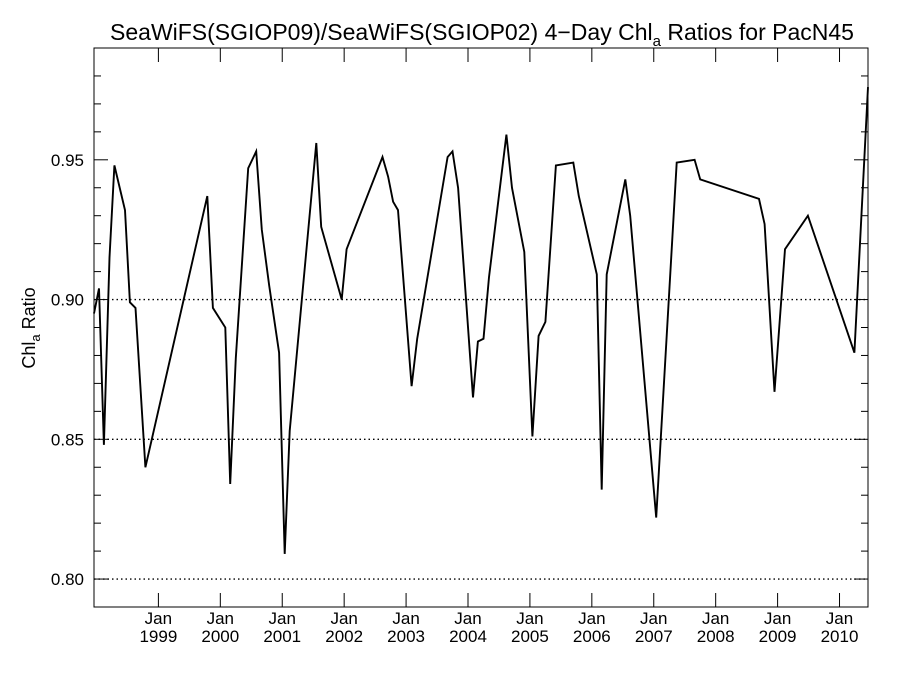 The width and height of the screenshot is (900, 675). What do you see at coordinates (67, 439) in the screenshot?
I see `y-tick-label: 0.85` at bounding box center [67, 439].